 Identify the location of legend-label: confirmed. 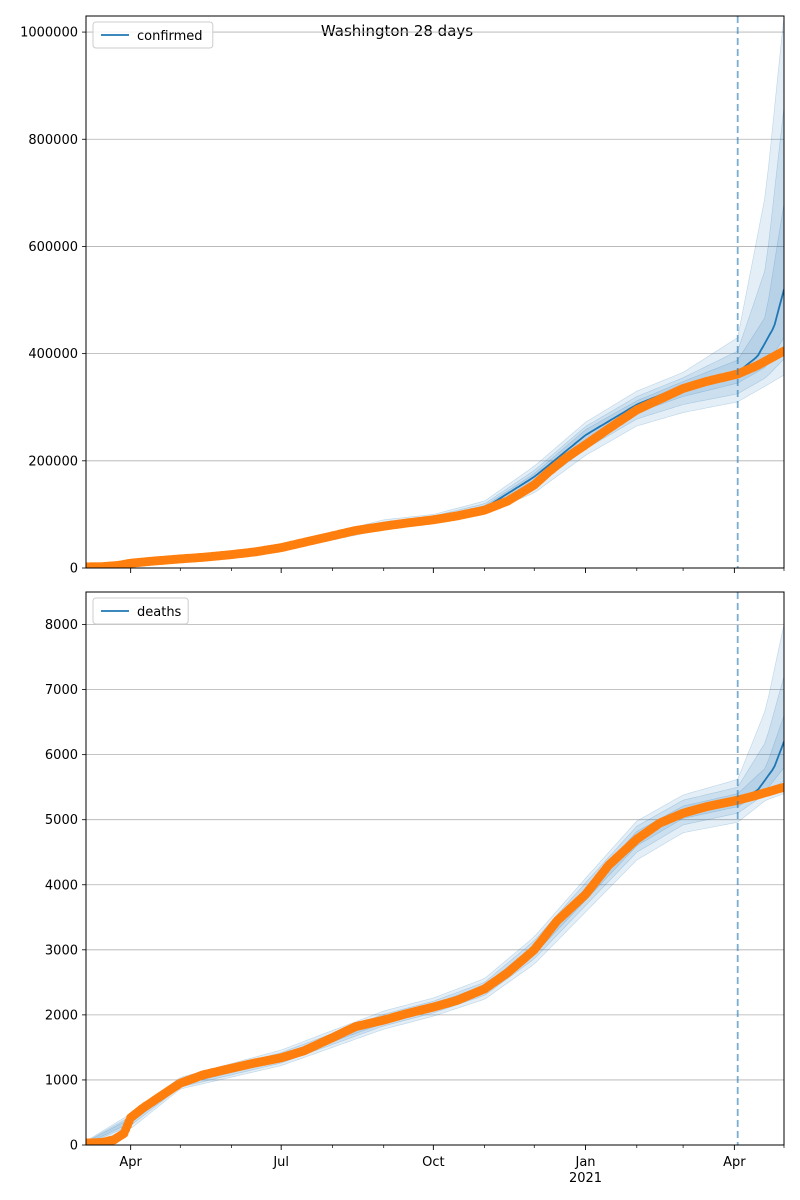
(170, 36).